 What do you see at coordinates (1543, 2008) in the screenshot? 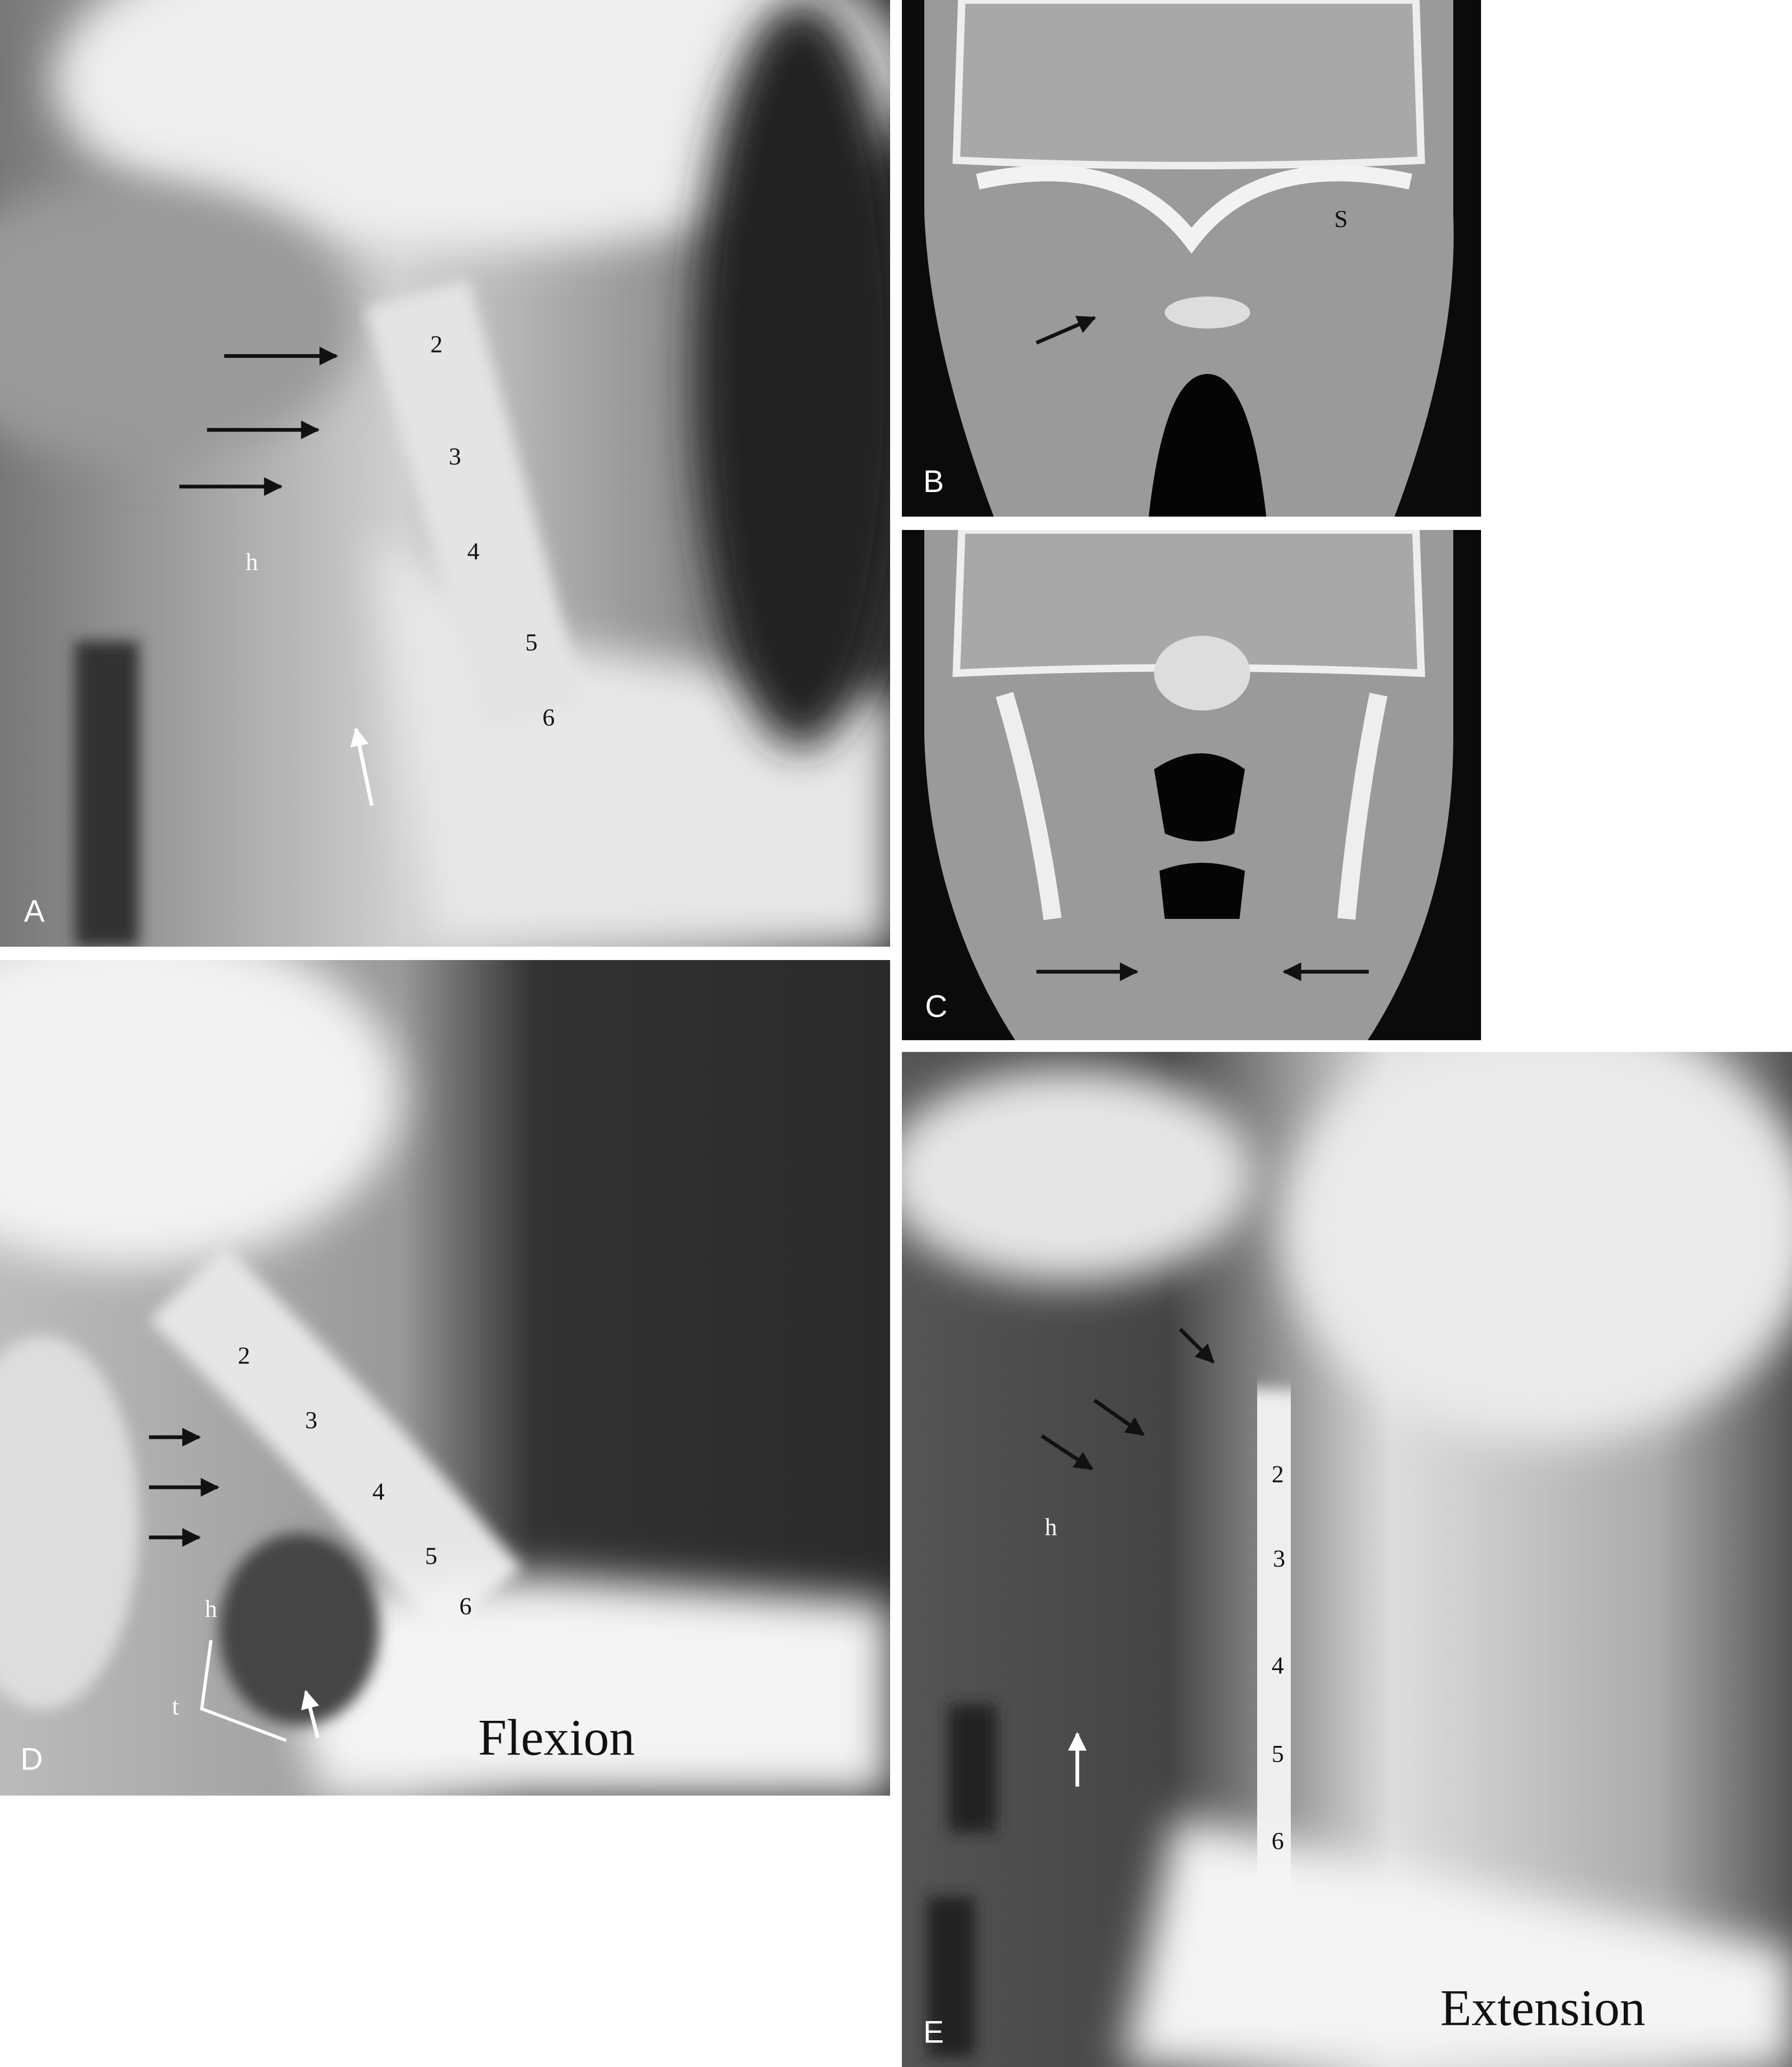
I see `panel-caption: Extension` at bounding box center [1543, 2008].